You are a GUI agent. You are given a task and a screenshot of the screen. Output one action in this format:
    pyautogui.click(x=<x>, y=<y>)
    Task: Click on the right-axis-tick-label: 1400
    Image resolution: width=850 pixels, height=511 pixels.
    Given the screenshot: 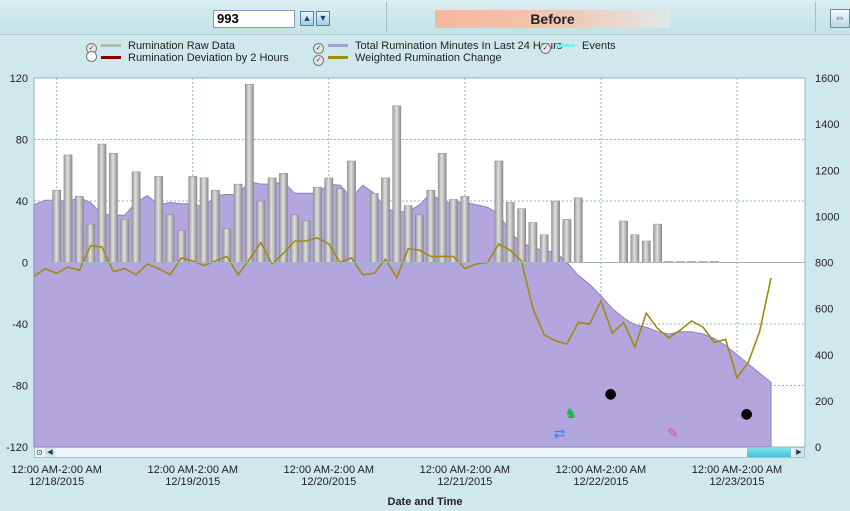 What is the action you would take?
    pyautogui.click(x=827, y=125)
    